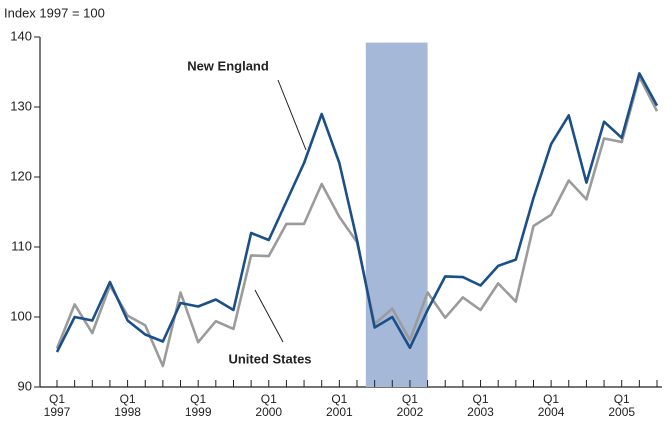  I want to click on y-tick-label: 140, so click(21, 35).